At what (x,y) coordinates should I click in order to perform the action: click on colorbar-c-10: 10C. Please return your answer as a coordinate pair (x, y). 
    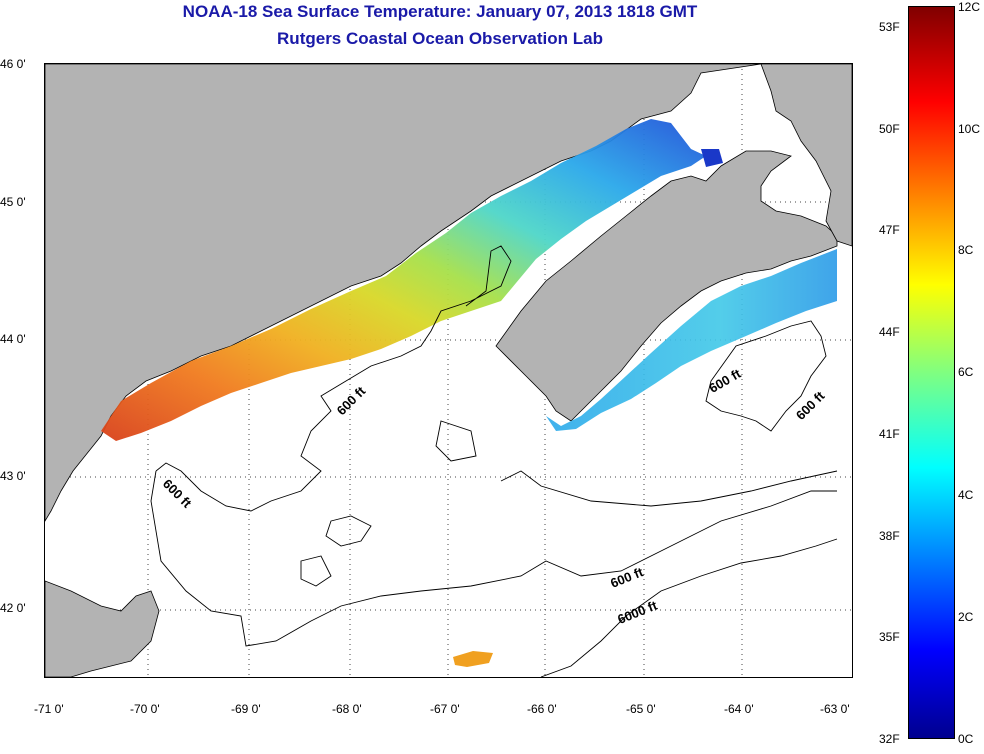
    Looking at the image, I should click on (969, 129).